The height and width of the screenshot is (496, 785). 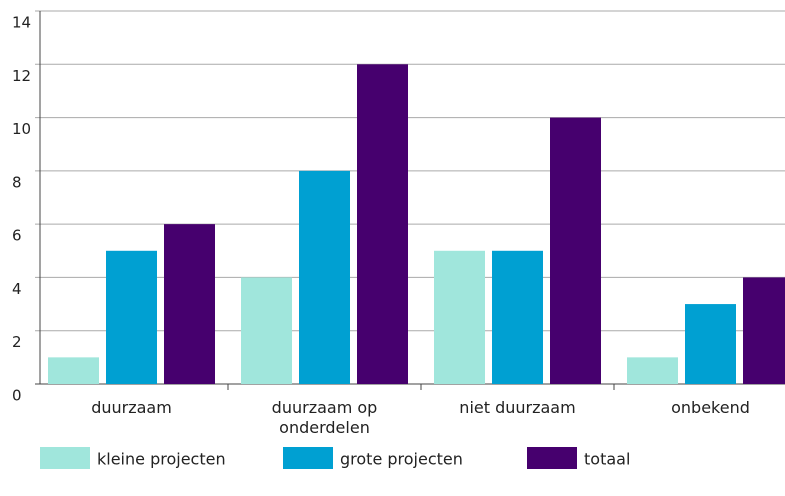 I want to click on x-tick-label: duurzaam op onderdelen, so click(x=324, y=417).